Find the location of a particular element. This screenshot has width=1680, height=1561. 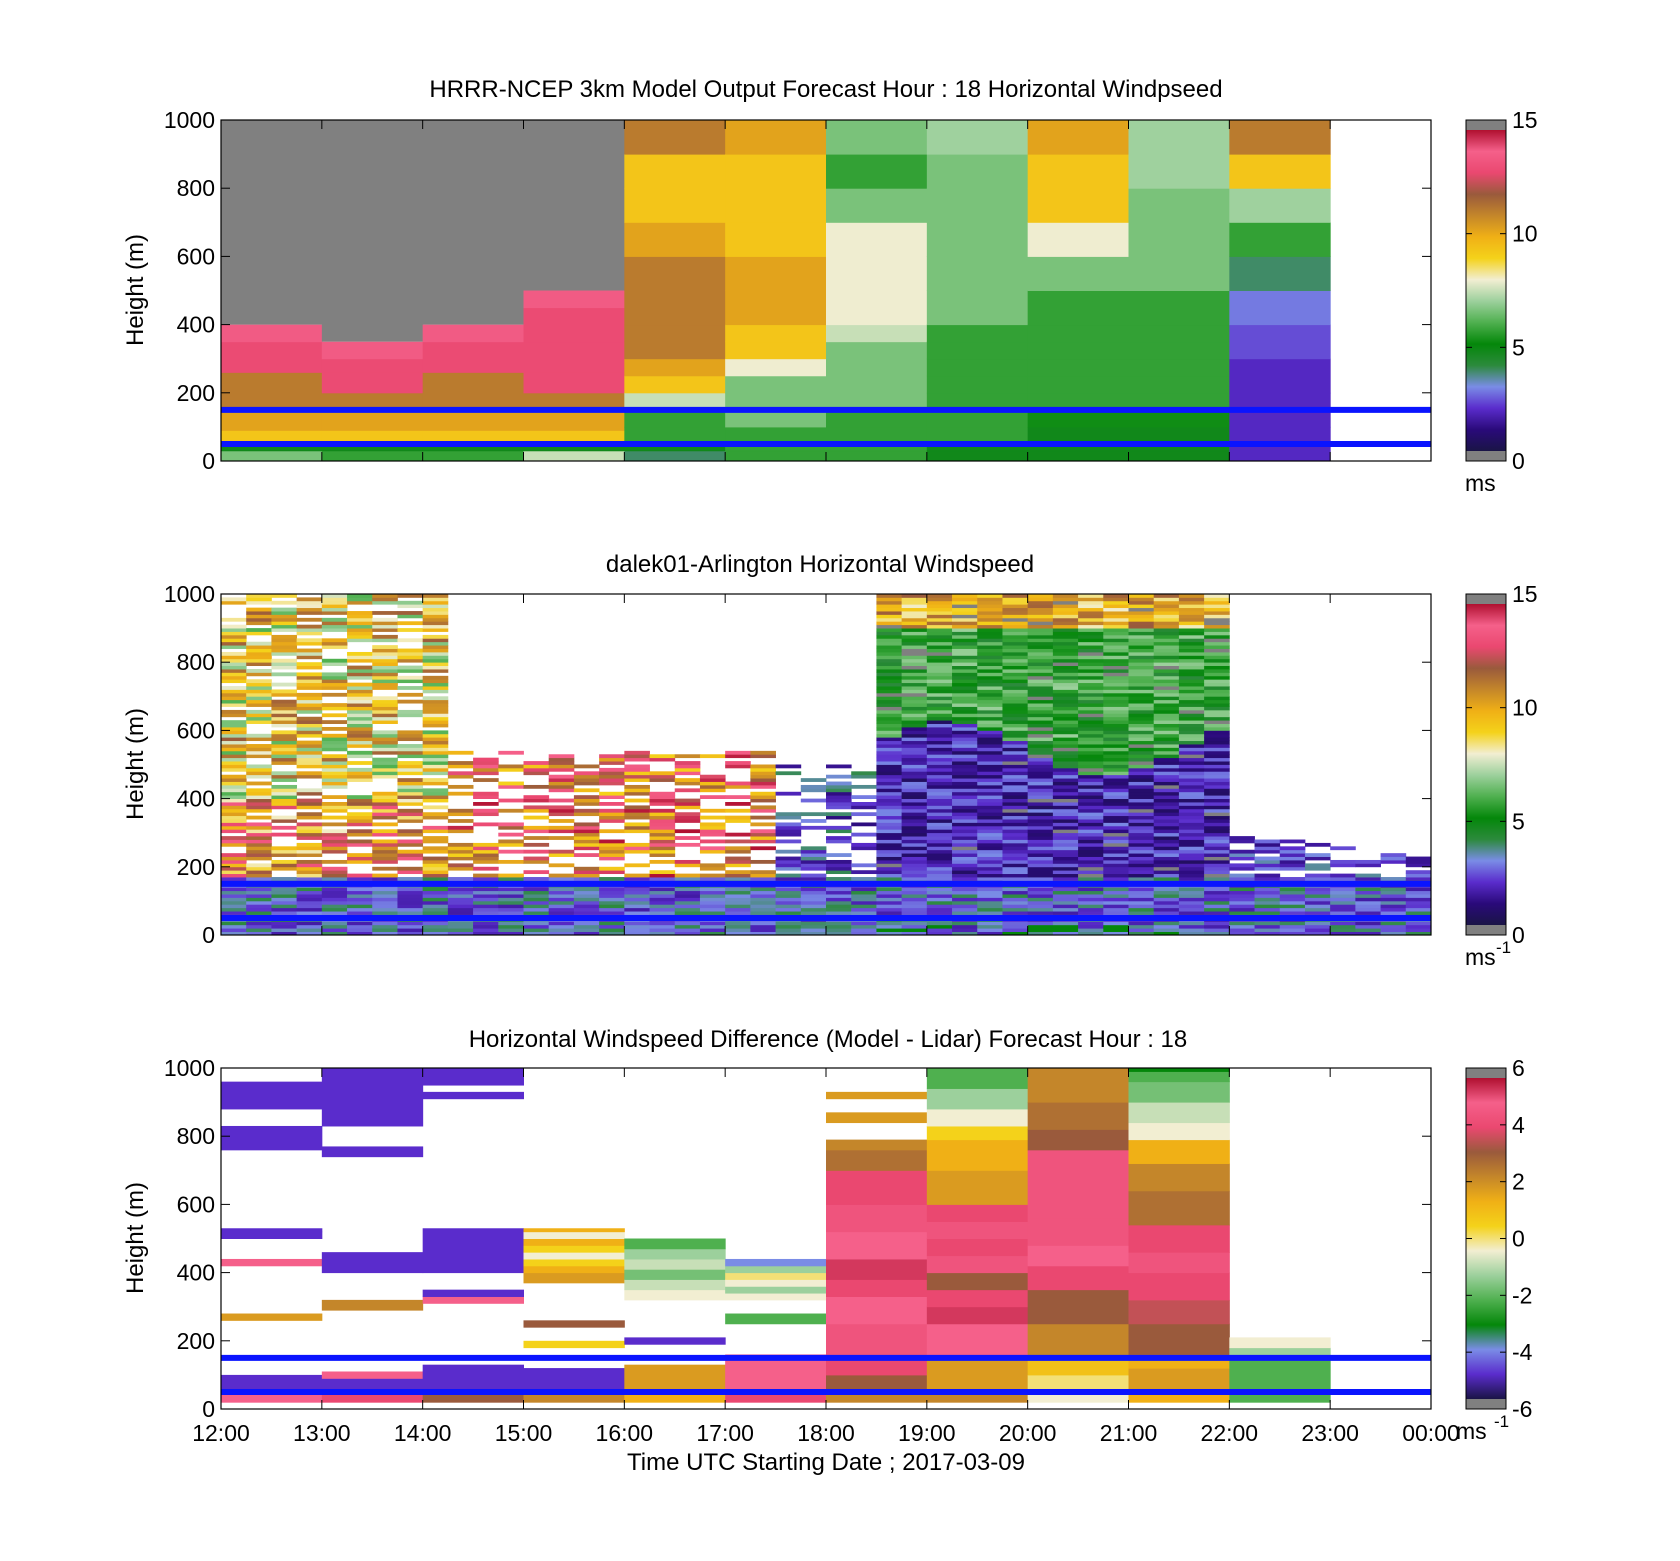

y-tick-label: 800 is located at coordinates (196, 188).